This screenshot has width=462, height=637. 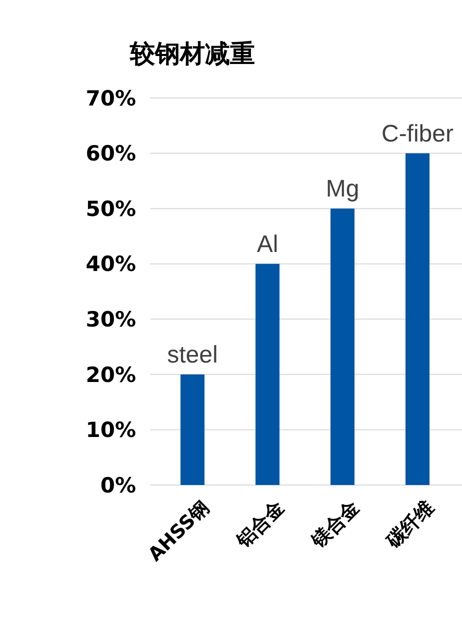 What do you see at coordinates (335, 524) in the screenshot?
I see `x-tick-label: 镁合金` at bounding box center [335, 524].